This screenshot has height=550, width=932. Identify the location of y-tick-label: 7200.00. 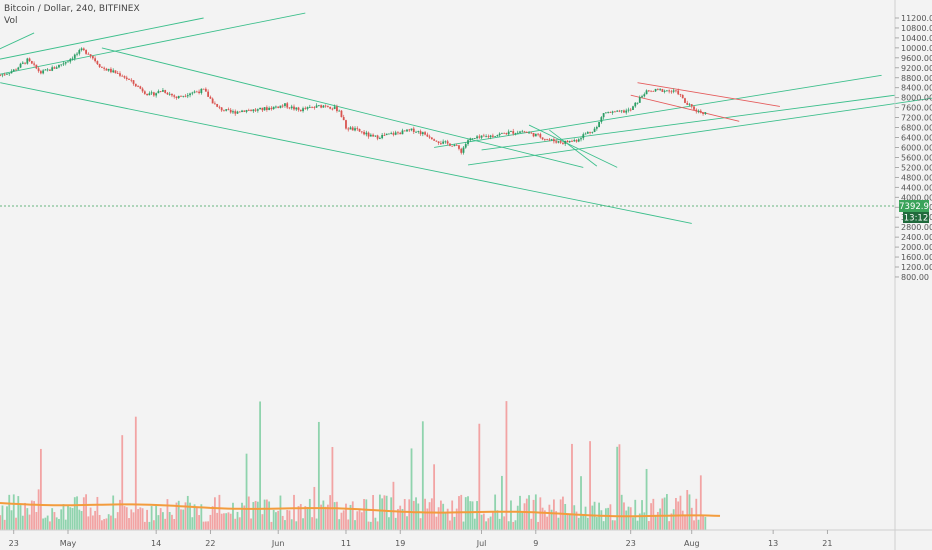
(916, 118).